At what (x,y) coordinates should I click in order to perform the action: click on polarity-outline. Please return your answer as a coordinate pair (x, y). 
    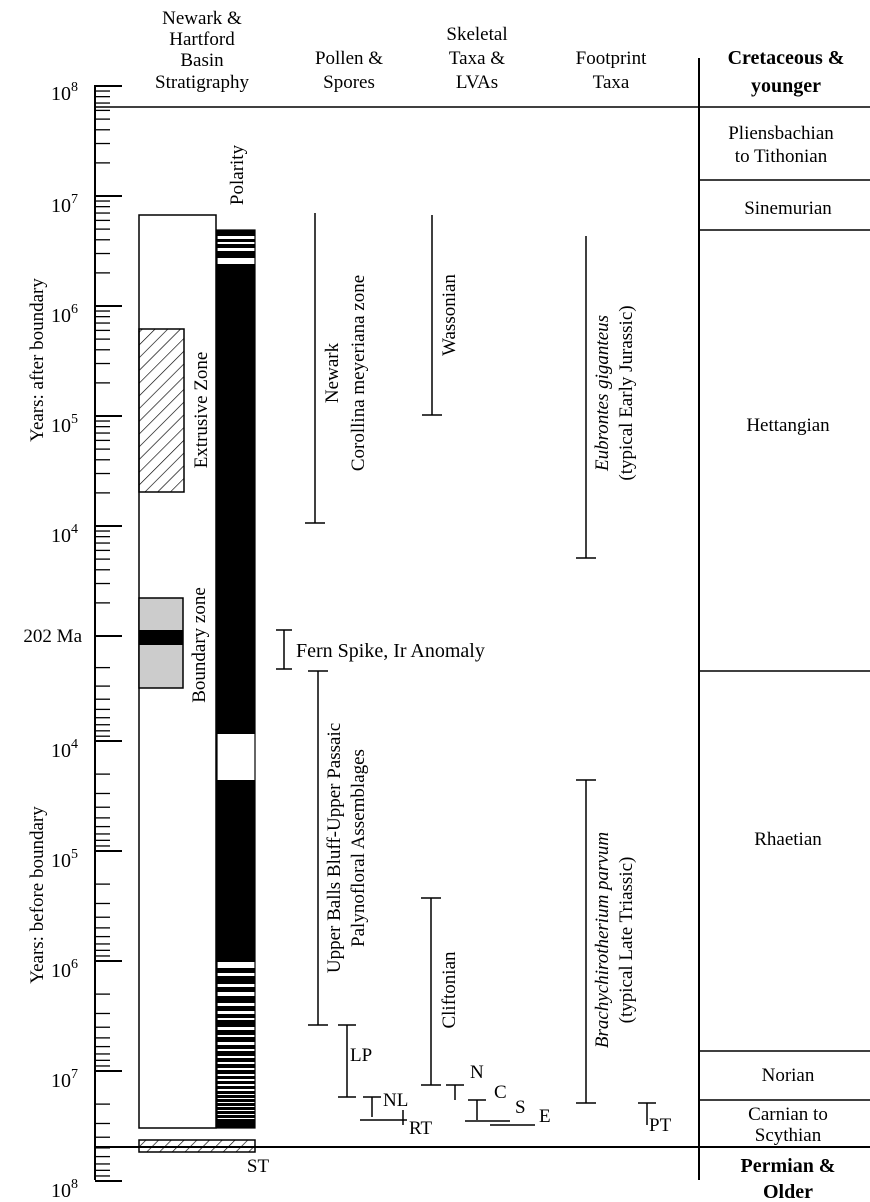
    Looking at the image, I should click on (236, 679).